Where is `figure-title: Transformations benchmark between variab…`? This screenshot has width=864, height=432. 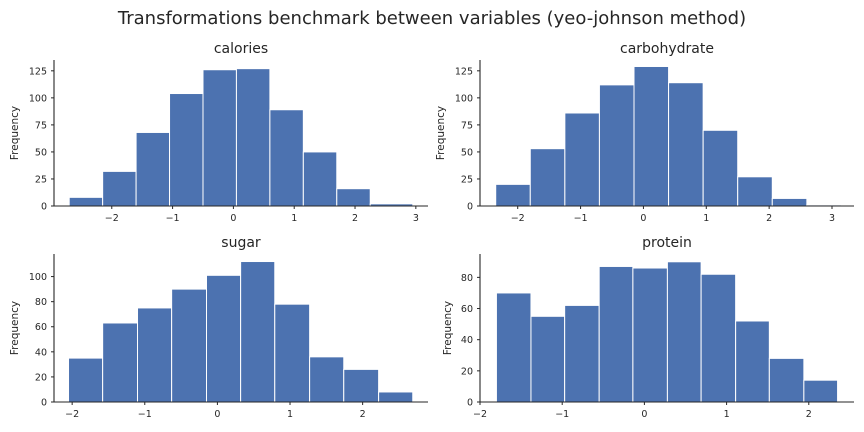 figure-title: Transformations benchmark between variab… is located at coordinates (431, 18).